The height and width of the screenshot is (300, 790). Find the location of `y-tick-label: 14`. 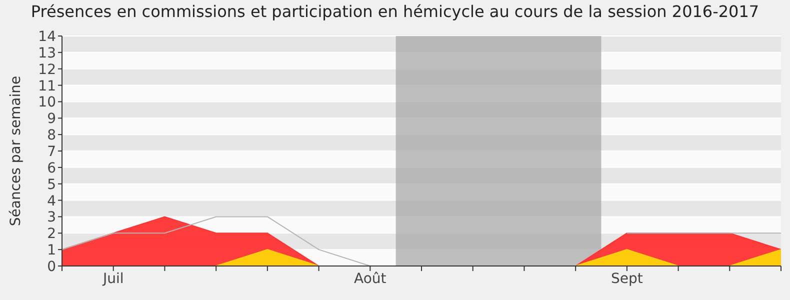

y-tick-label: 14 is located at coordinates (47, 36).